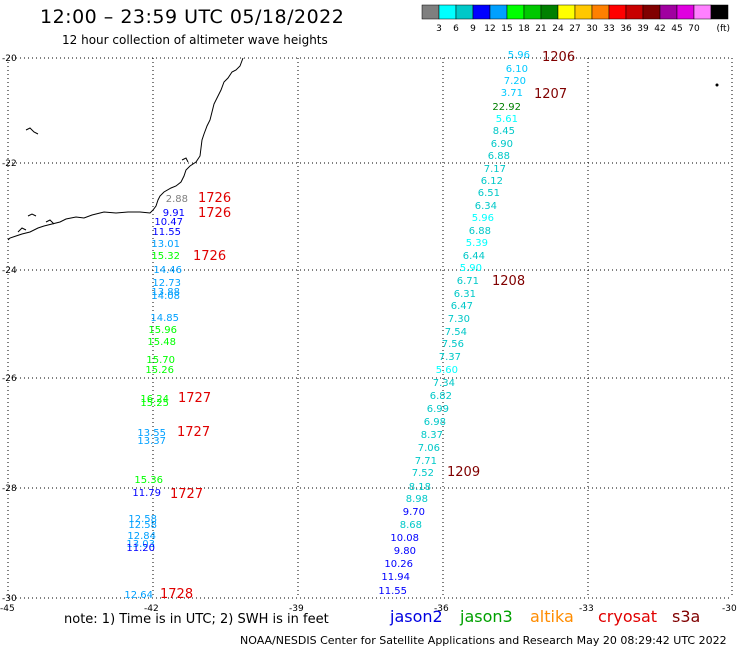 The image size is (740, 650). I want to click on wave-height-value: 7.17, so click(495, 169).